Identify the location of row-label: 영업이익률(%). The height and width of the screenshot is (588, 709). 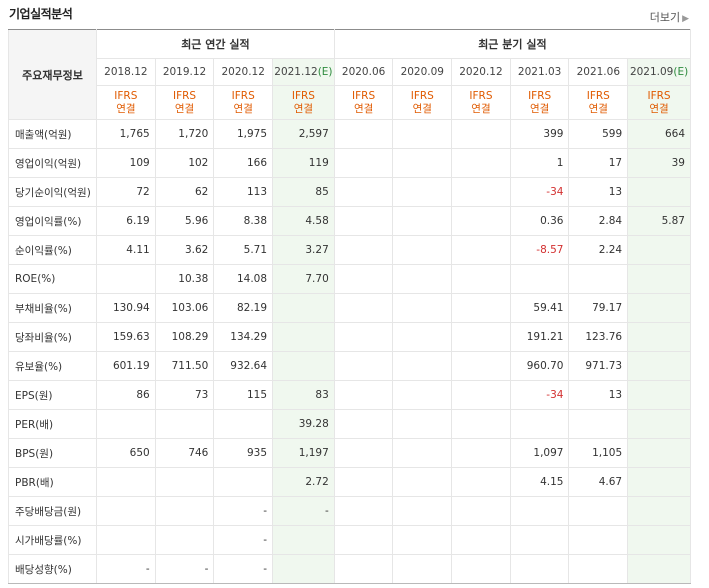
(52, 221).